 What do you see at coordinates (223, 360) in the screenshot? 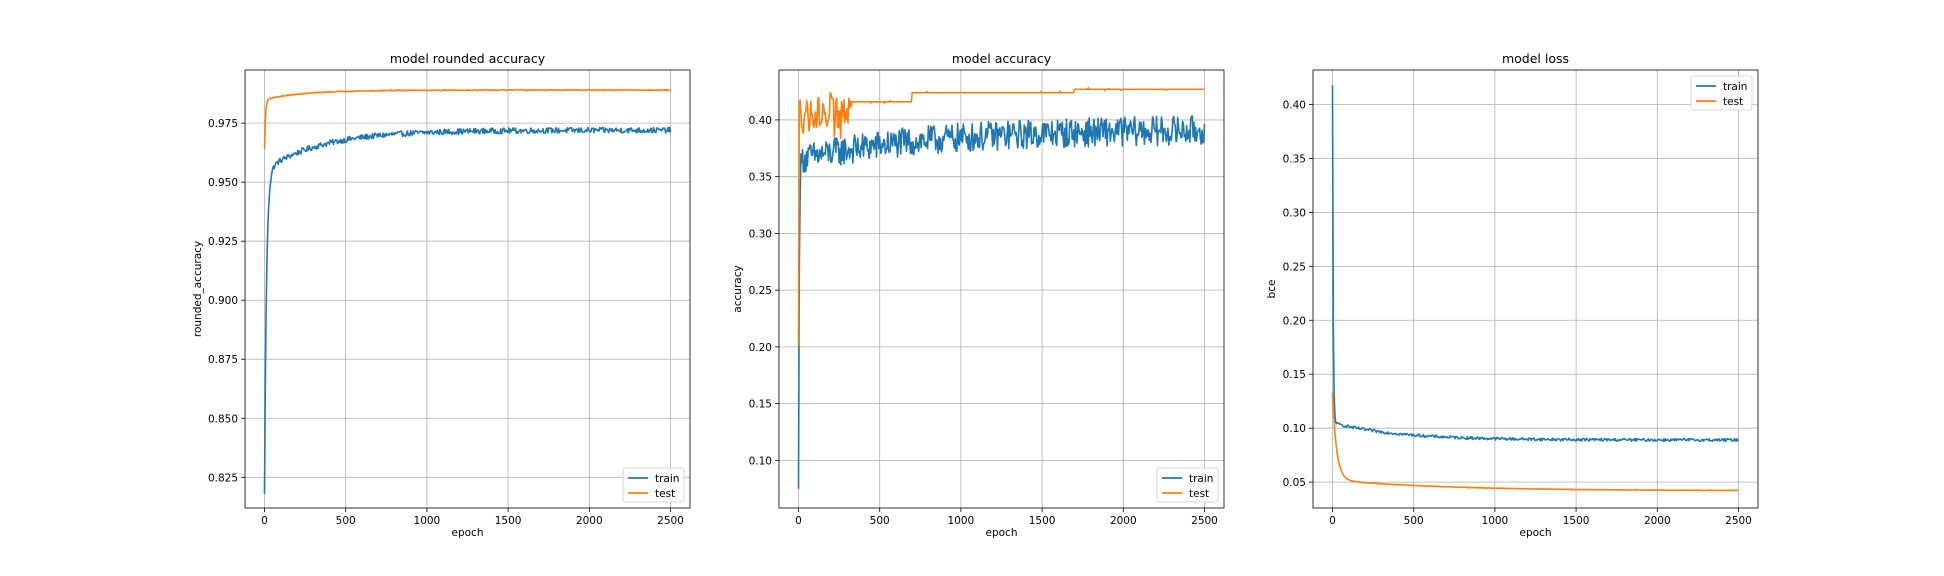
I see `y-tick-label: 0.875` at bounding box center [223, 360].